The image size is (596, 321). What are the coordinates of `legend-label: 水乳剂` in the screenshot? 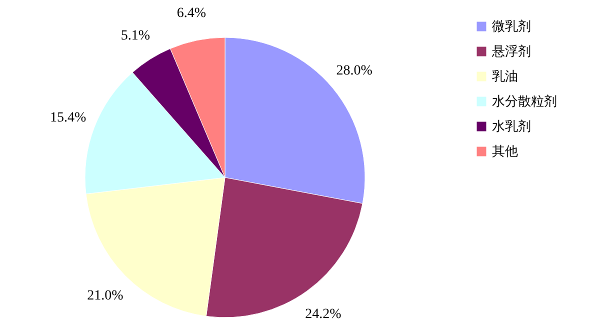 It's located at (511, 126).